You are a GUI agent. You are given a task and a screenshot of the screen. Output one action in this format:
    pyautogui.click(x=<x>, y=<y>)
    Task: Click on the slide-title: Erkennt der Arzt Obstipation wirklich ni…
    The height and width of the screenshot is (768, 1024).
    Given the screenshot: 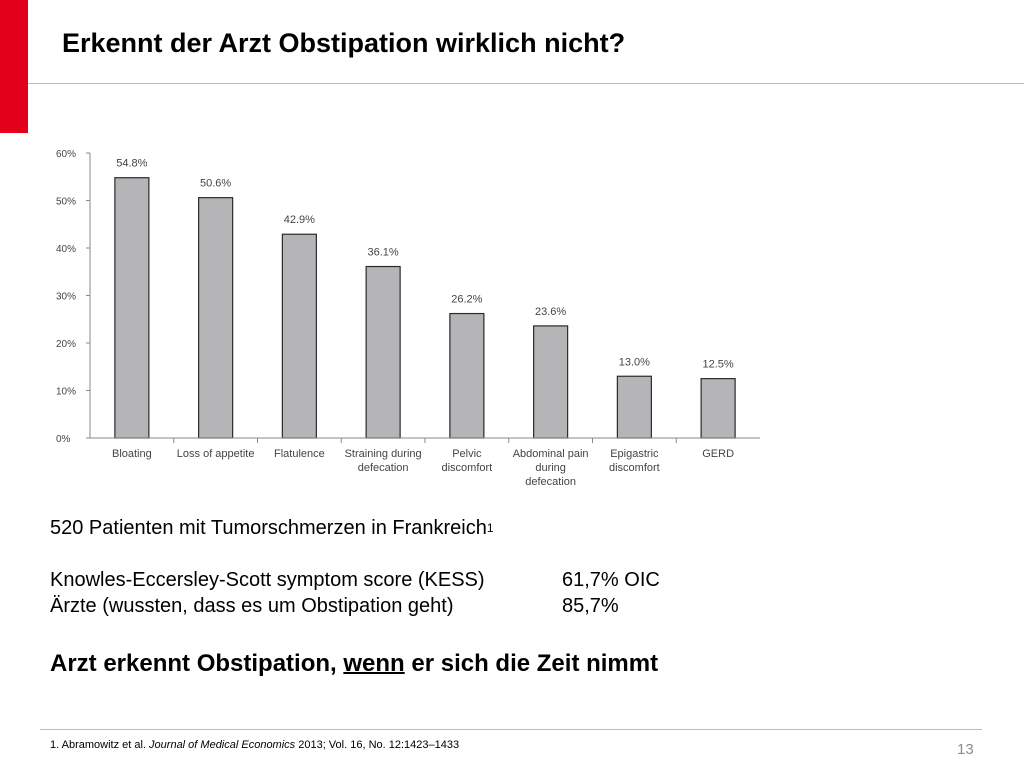 What is the action you would take?
    pyautogui.click(x=344, y=43)
    